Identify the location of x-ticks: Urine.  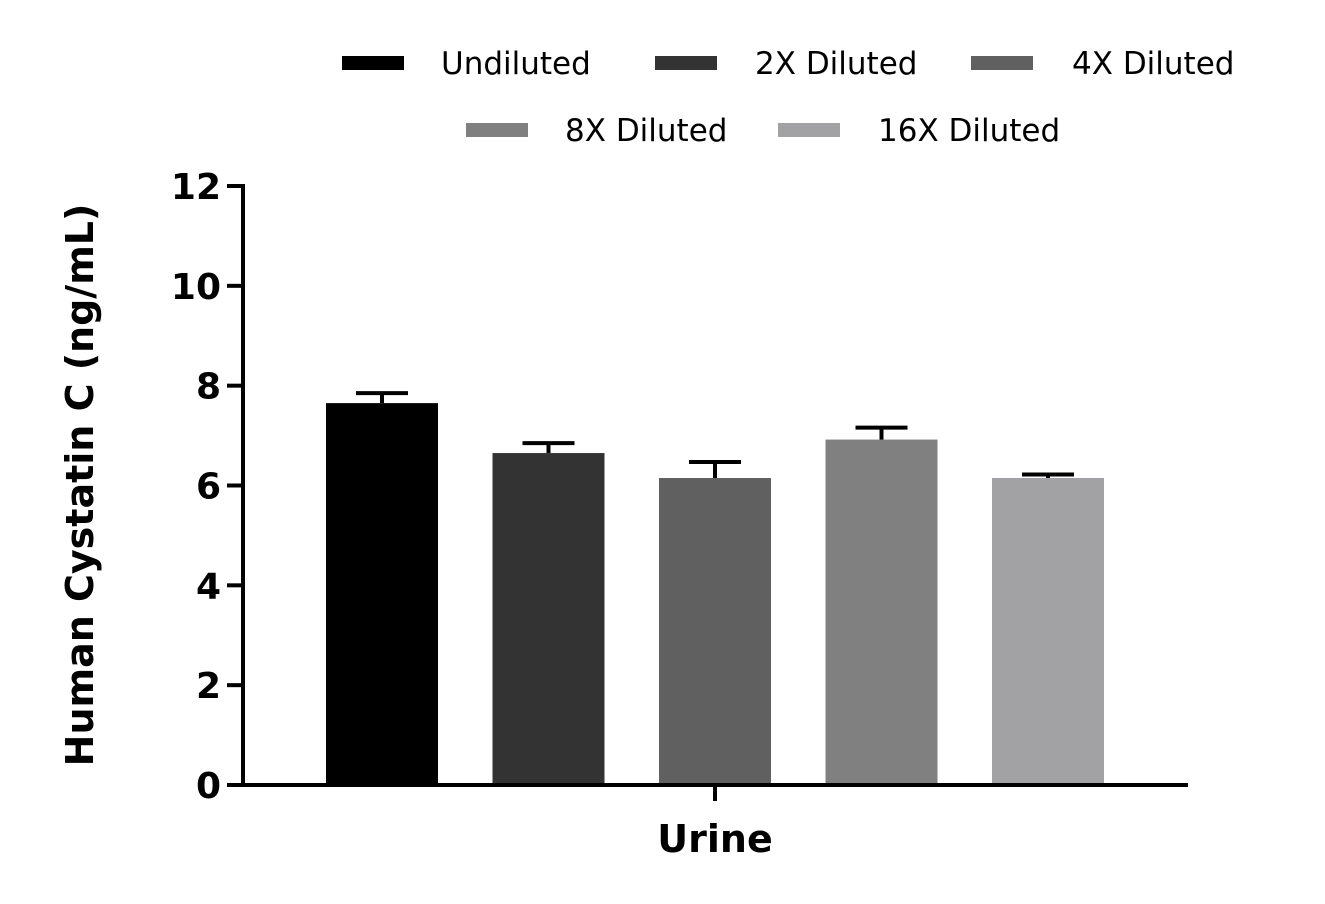
(715, 823).